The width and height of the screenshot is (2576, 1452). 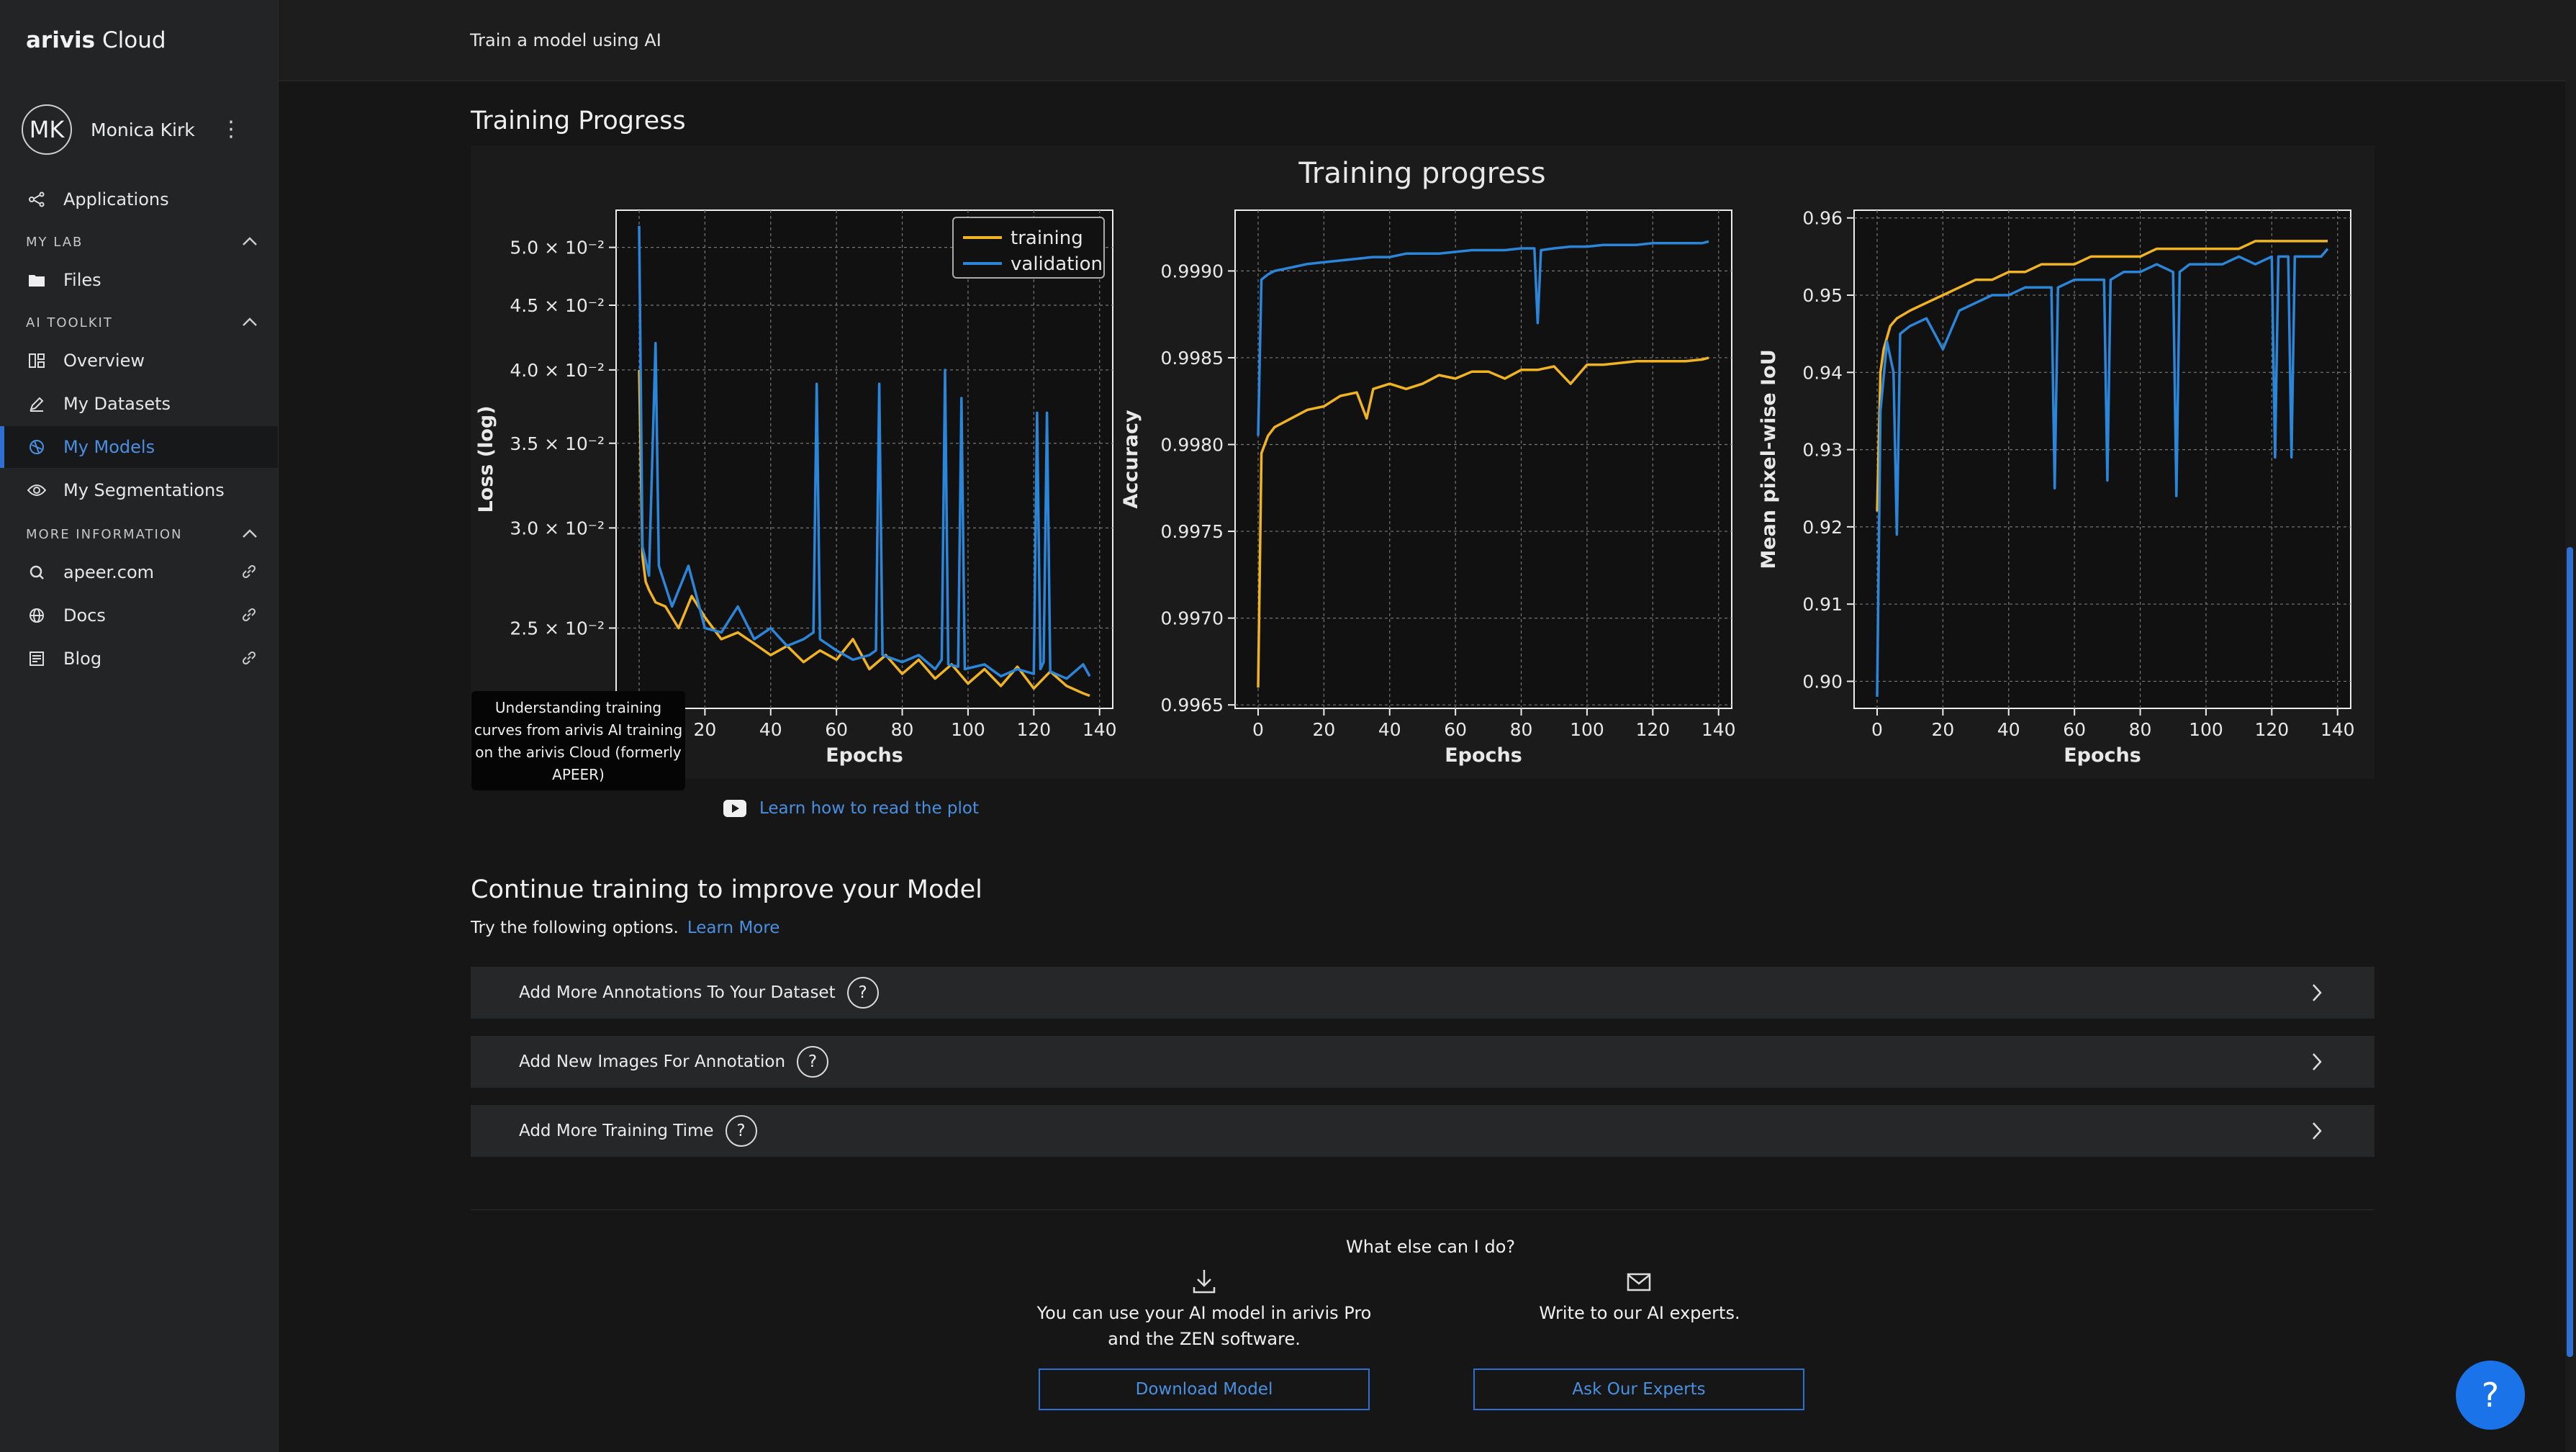 I want to click on y-axis-label: Loss (log), so click(x=486, y=459).